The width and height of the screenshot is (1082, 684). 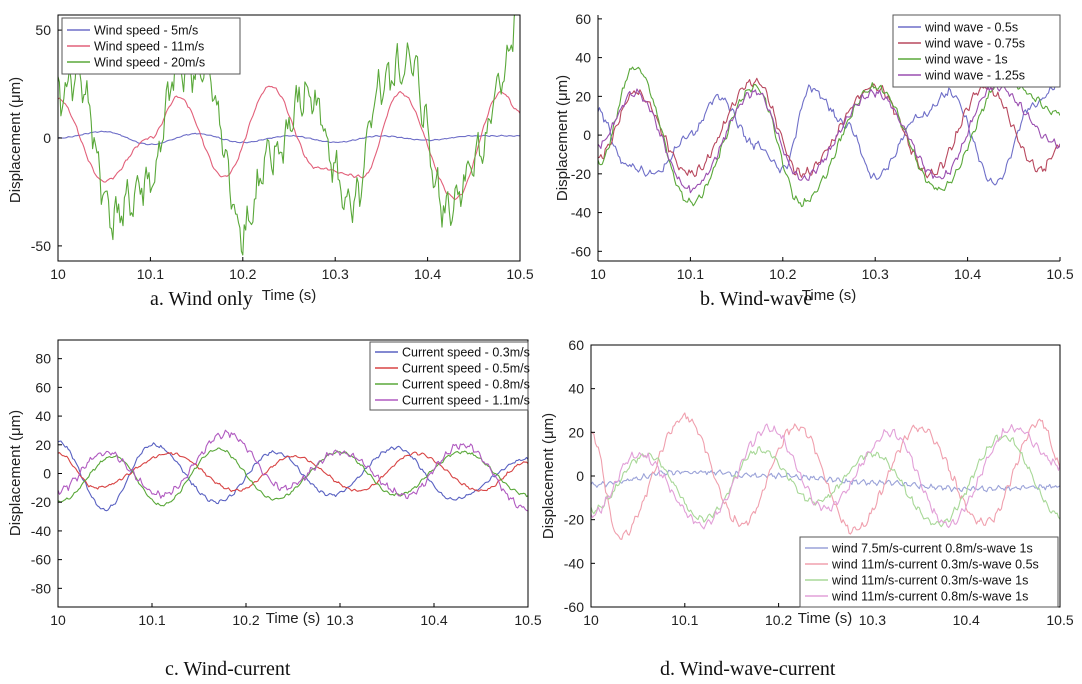 I want to click on panel-caption: a. Wind only, so click(x=201, y=299).